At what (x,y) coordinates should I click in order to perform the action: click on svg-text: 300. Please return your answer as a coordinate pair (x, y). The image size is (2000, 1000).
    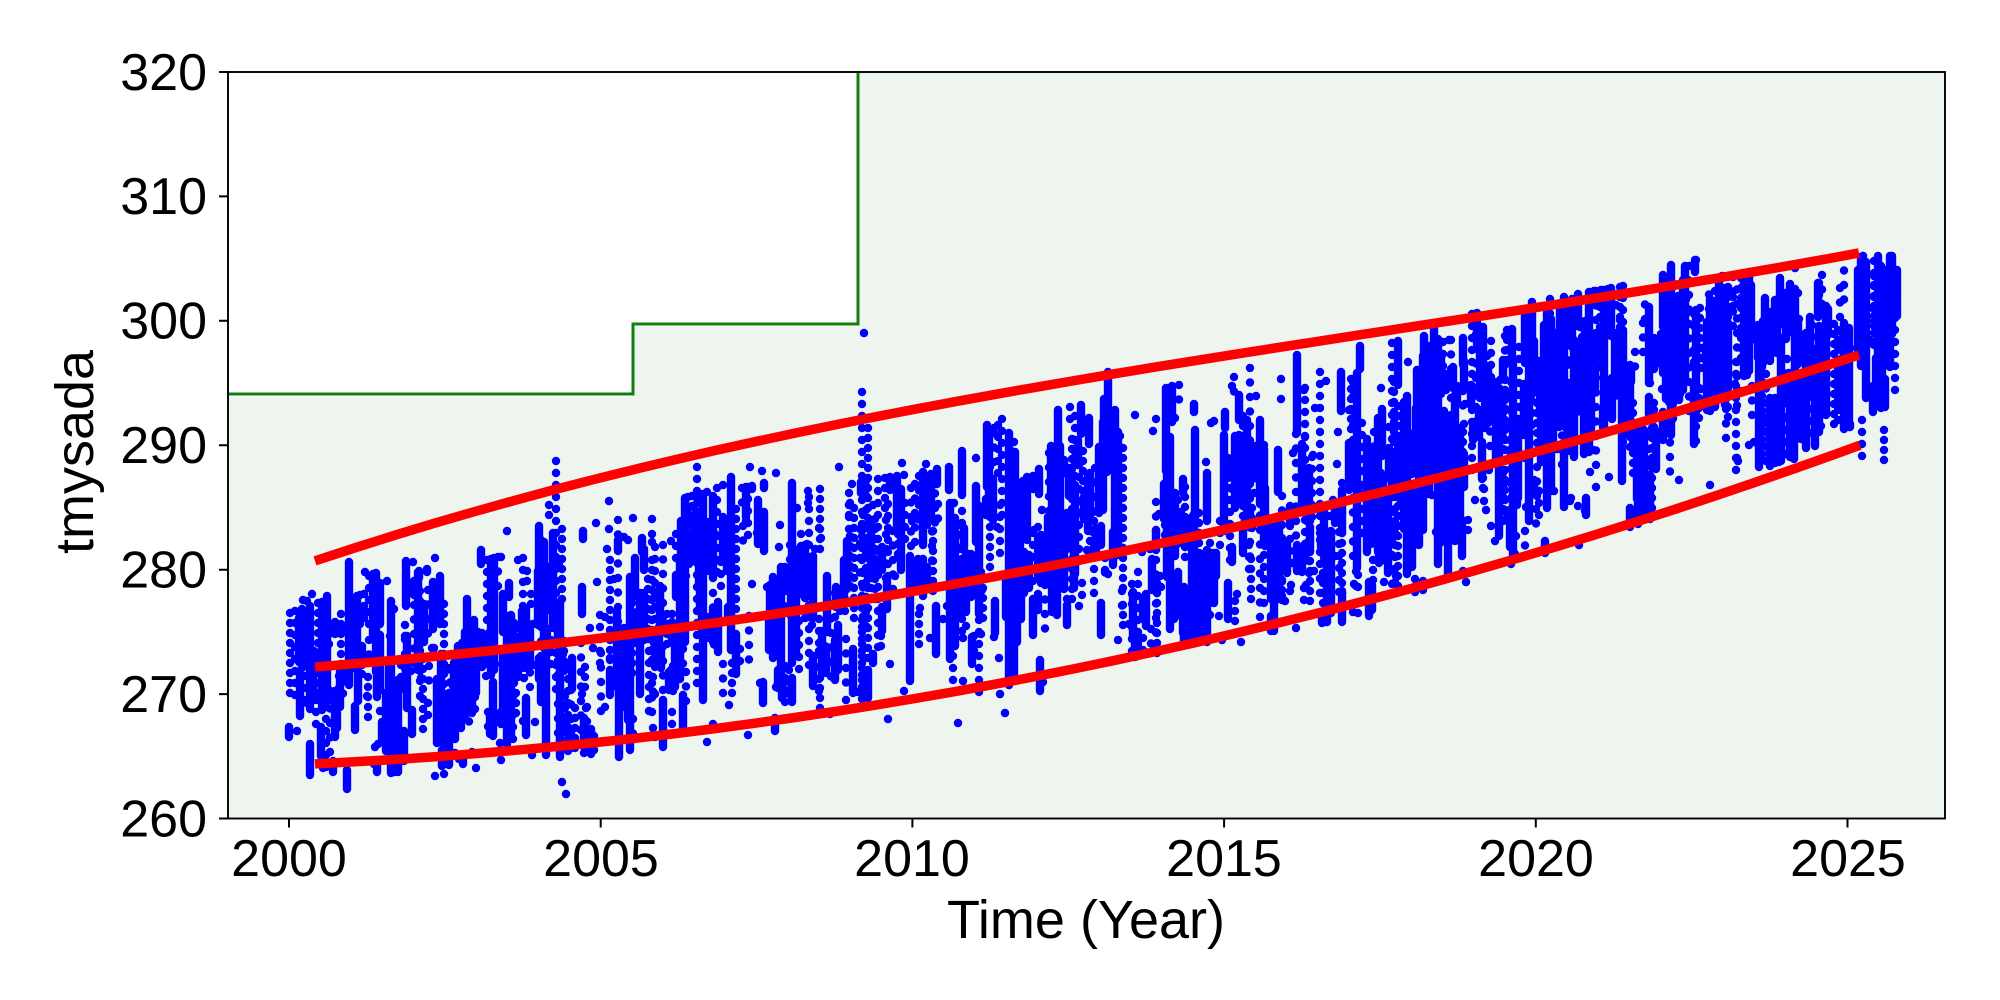
    Looking at the image, I should click on (163, 322).